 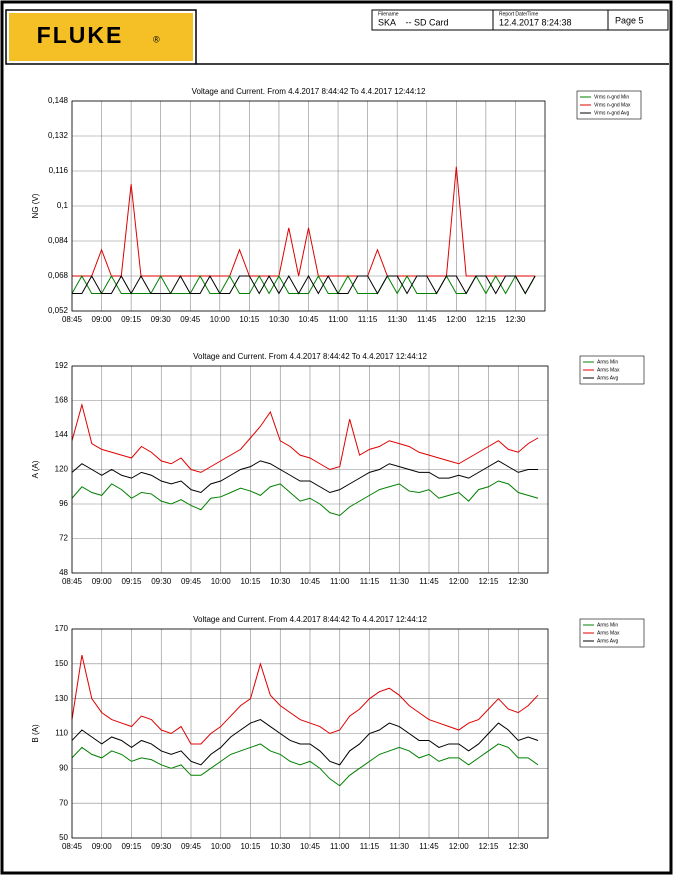 I want to click on header-box, so click(x=520, y=20).